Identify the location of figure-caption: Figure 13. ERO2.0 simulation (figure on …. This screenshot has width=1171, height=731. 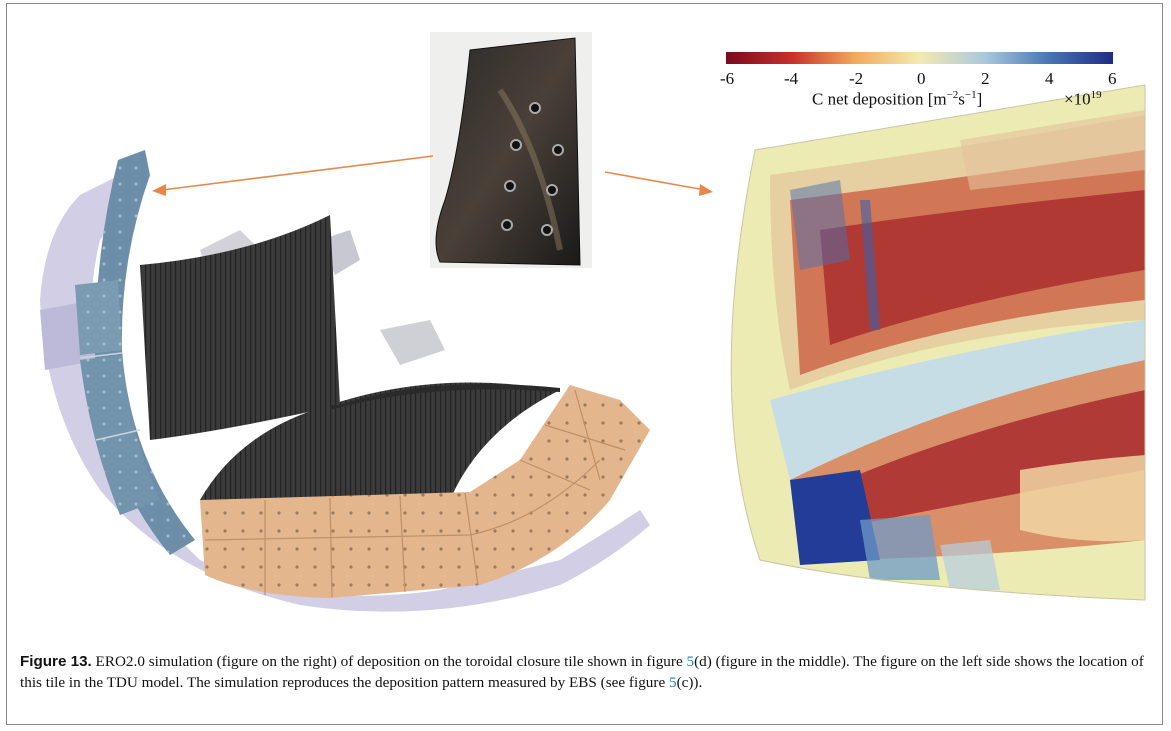
(587, 672).